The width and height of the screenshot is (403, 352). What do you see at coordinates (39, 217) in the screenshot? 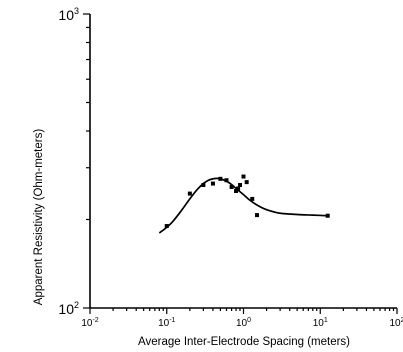
I see `y-axis-label: Apparent Resistivity (Ohm-meters)` at bounding box center [39, 217].